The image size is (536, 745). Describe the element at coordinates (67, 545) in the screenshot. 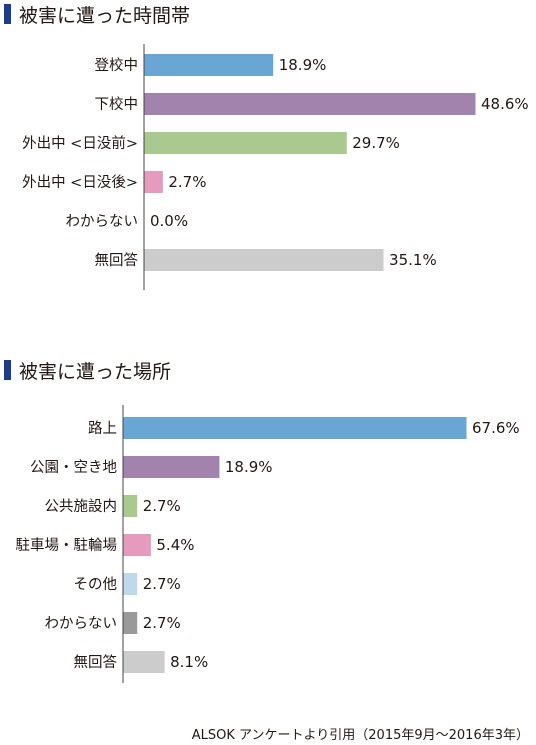

I see `category-label: 駐車場・駐輪場` at that location.